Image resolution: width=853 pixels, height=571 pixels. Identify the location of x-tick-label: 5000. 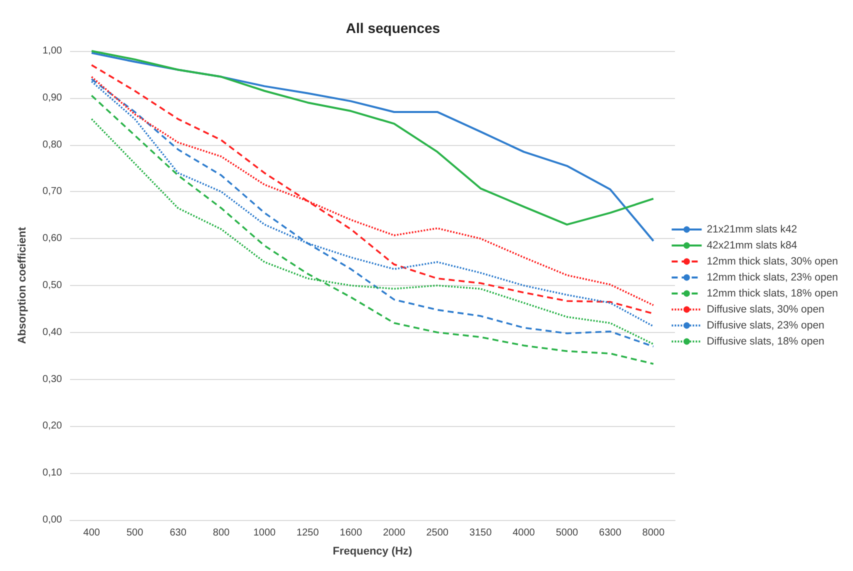
(567, 533).